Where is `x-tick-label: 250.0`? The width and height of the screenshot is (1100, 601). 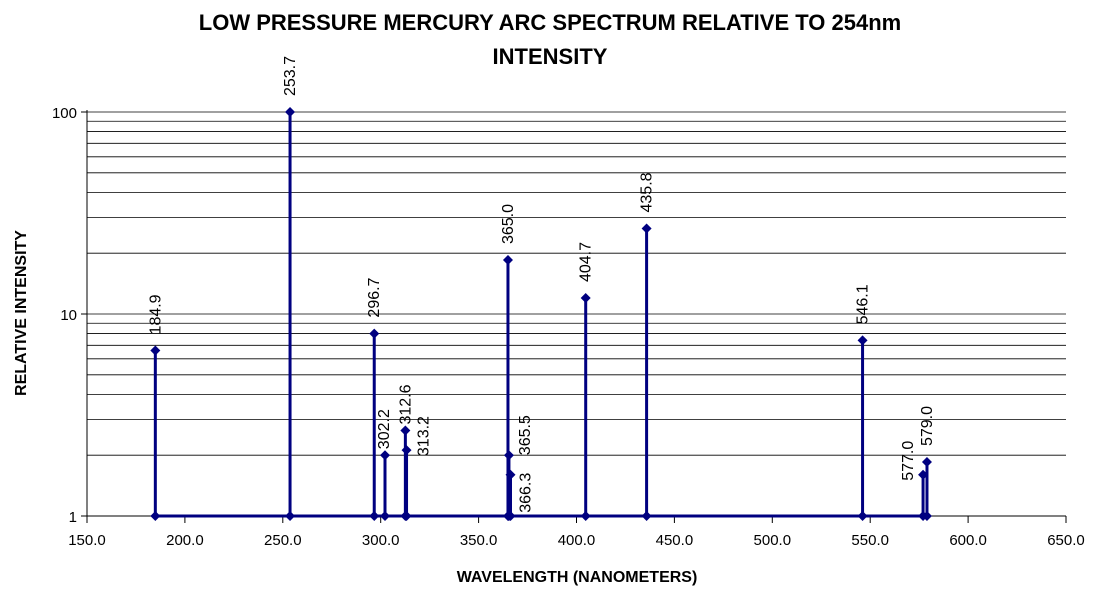
x-tick-label: 250.0 is located at coordinates (283, 540).